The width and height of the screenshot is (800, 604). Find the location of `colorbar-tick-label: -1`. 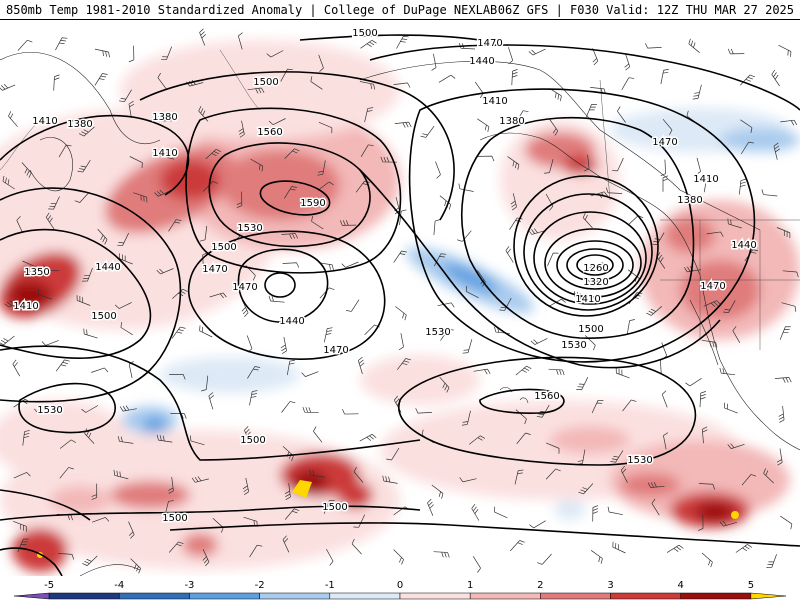

colorbar-tick-label: -1 is located at coordinates (330, 585).